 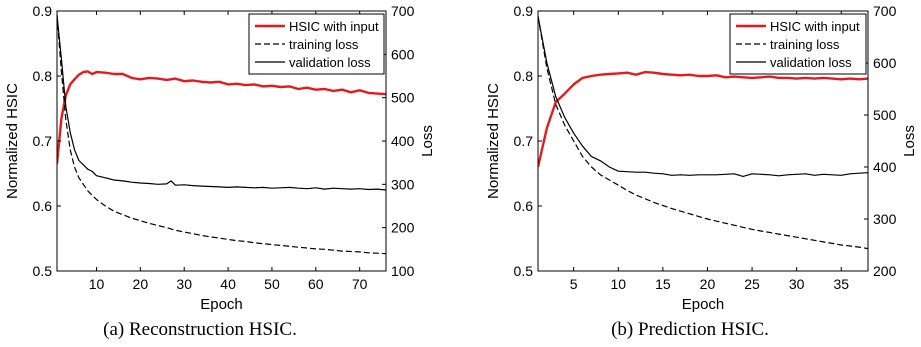 What do you see at coordinates (690, 329) in the screenshot?
I see `figure-caption: (b) Prediction HSIC.` at bounding box center [690, 329].